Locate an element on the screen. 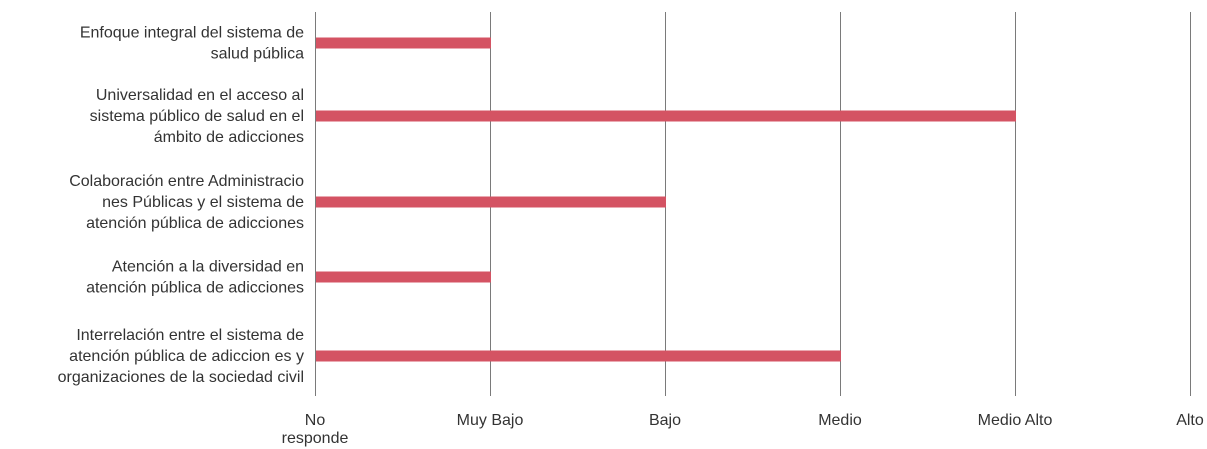 Image resolution: width=1207 pixels, height=449 pixels. x-tick-label: No responde is located at coordinates (315, 429).